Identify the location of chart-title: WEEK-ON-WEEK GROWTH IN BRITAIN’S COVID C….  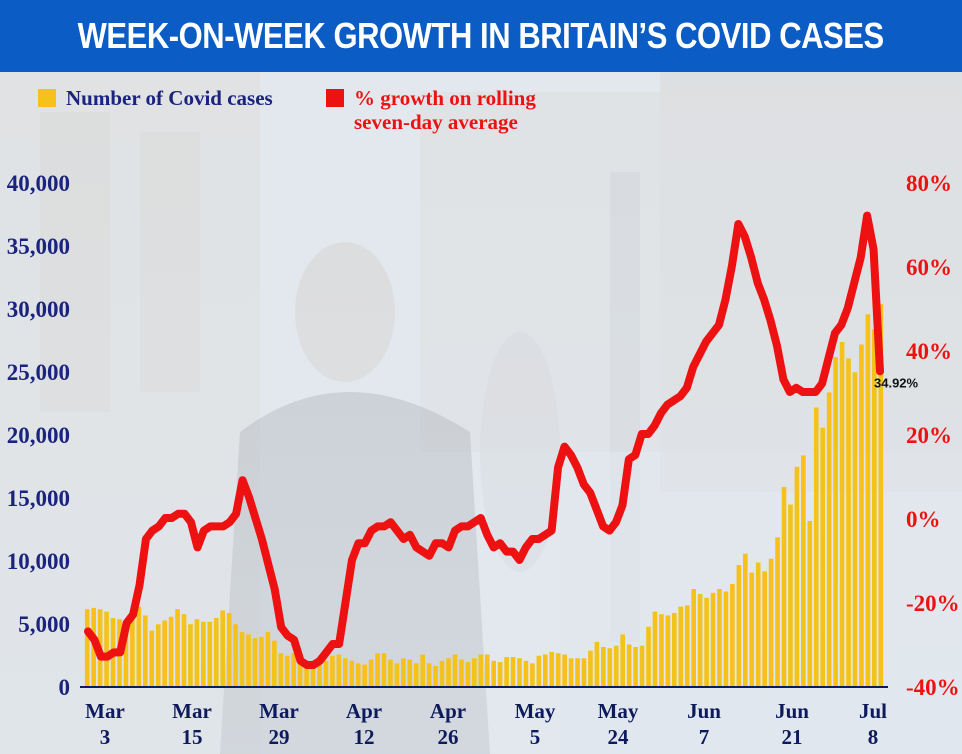
(481, 35).